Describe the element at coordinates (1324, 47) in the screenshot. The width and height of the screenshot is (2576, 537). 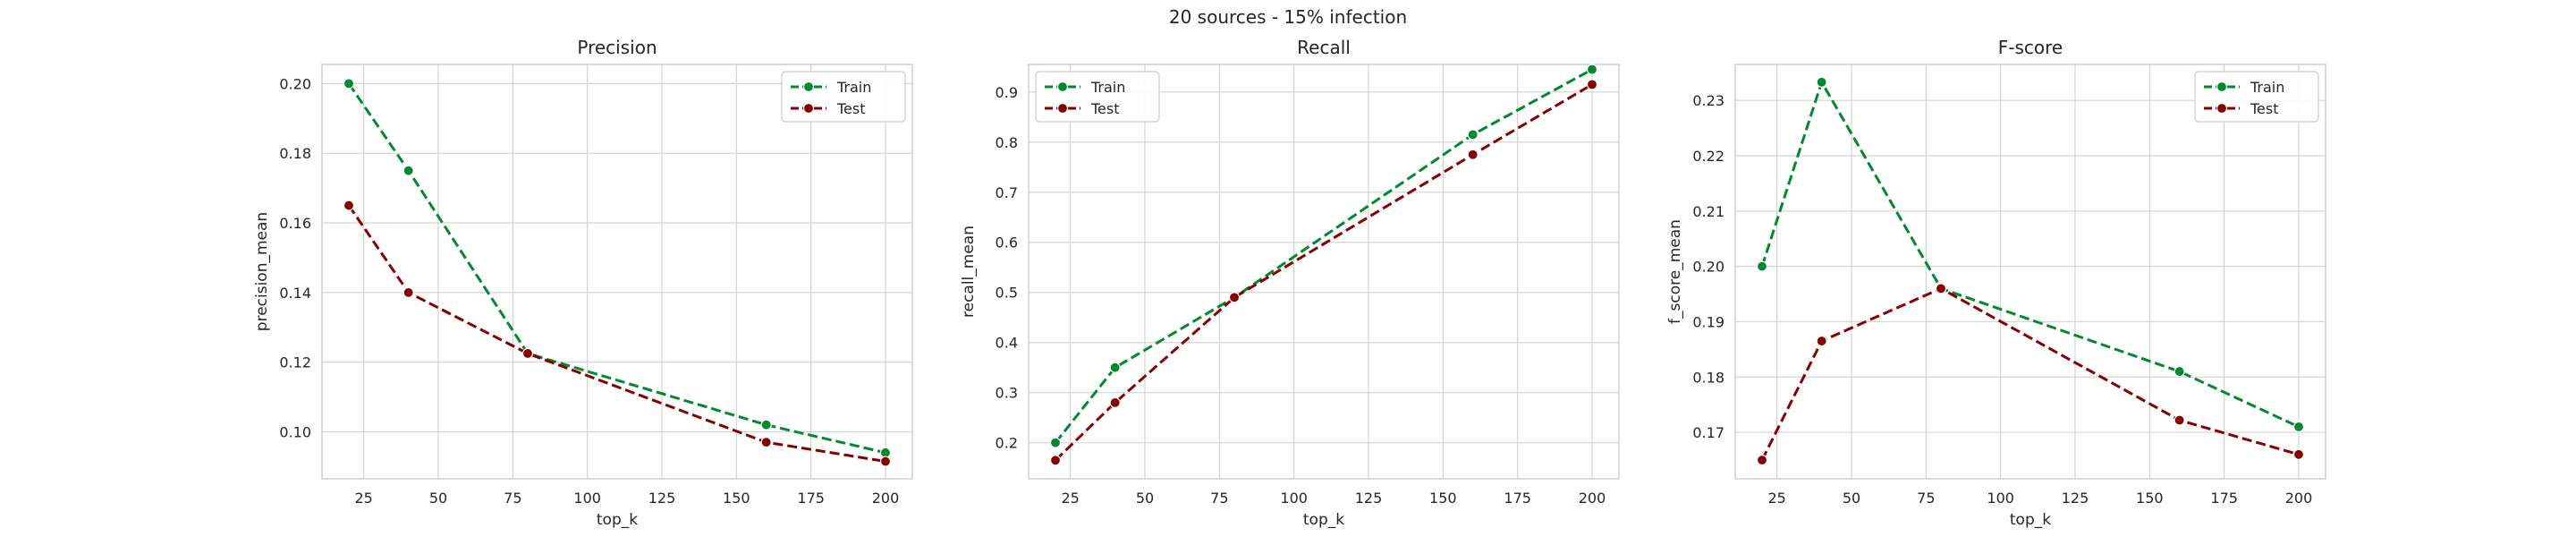
I see `chart-title: Recall` at that location.